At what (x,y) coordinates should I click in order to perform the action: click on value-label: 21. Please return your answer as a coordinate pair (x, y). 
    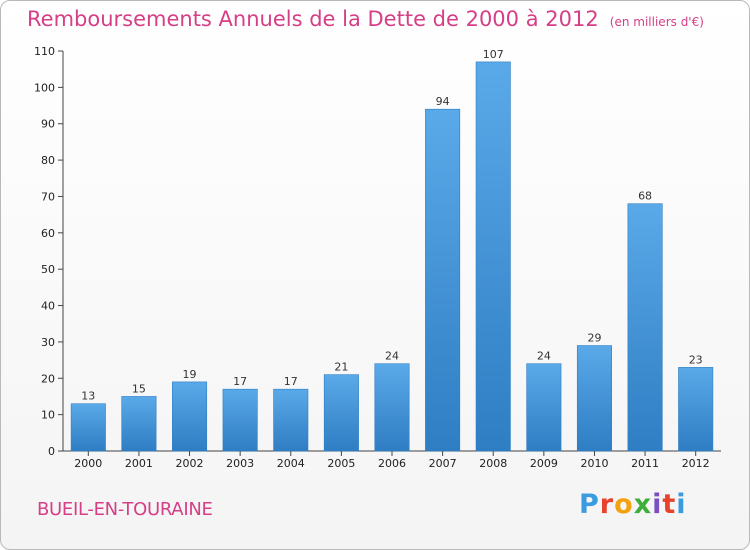
    Looking at the image, I should click on (341, 367).